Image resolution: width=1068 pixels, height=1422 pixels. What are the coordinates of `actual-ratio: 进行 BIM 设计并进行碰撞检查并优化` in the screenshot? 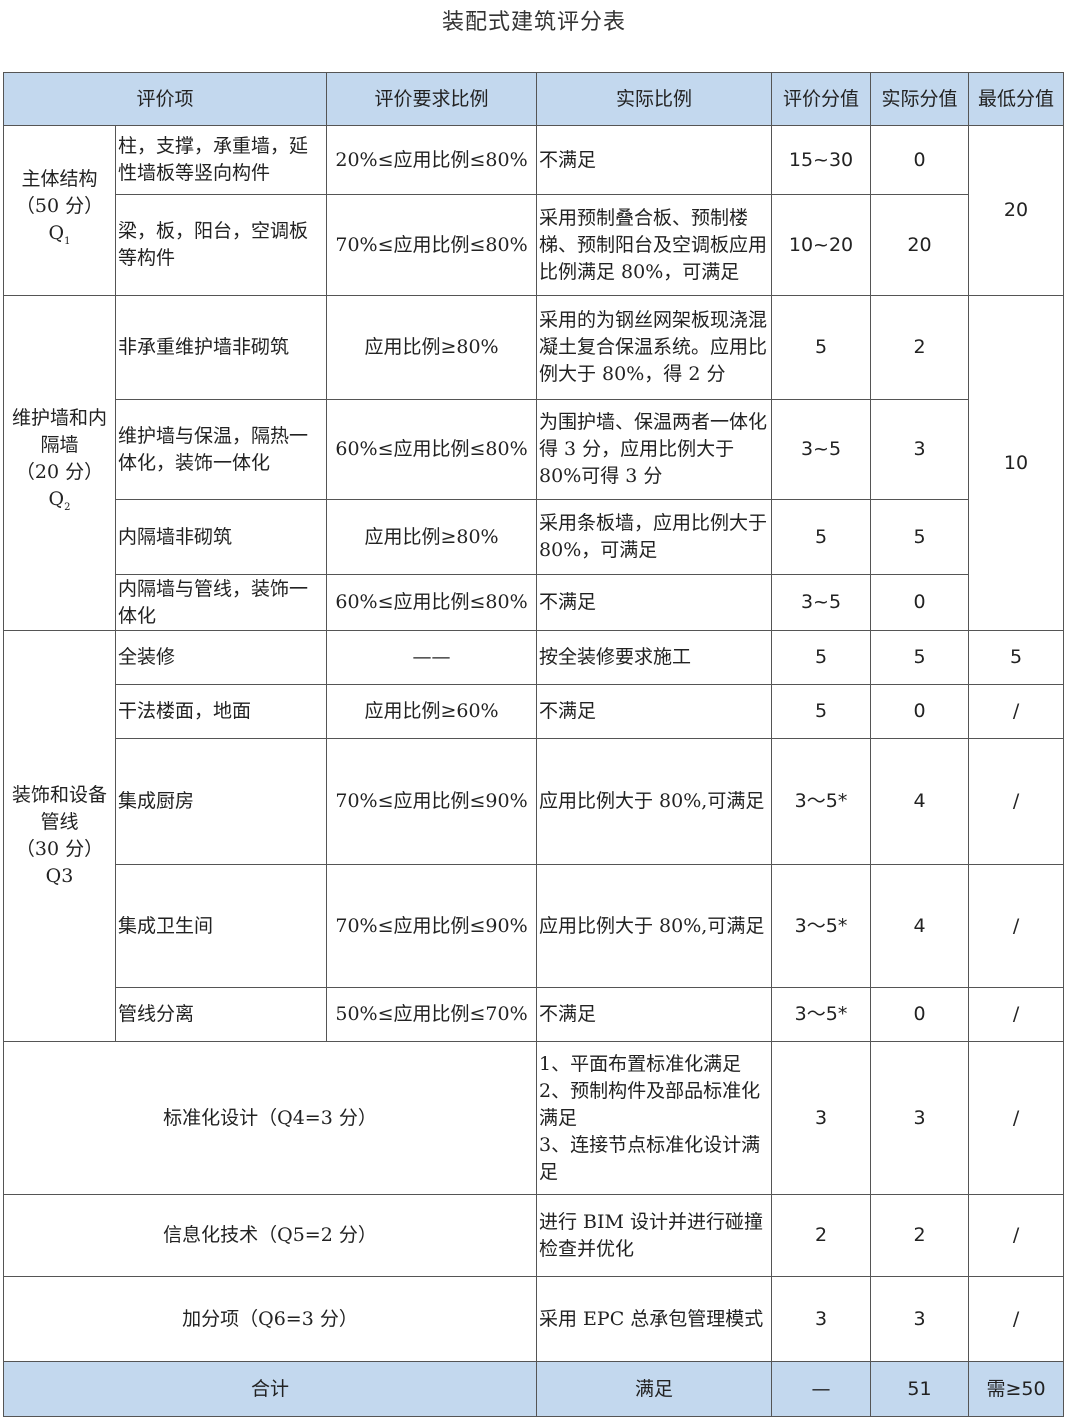 It's located at (654, 1235).